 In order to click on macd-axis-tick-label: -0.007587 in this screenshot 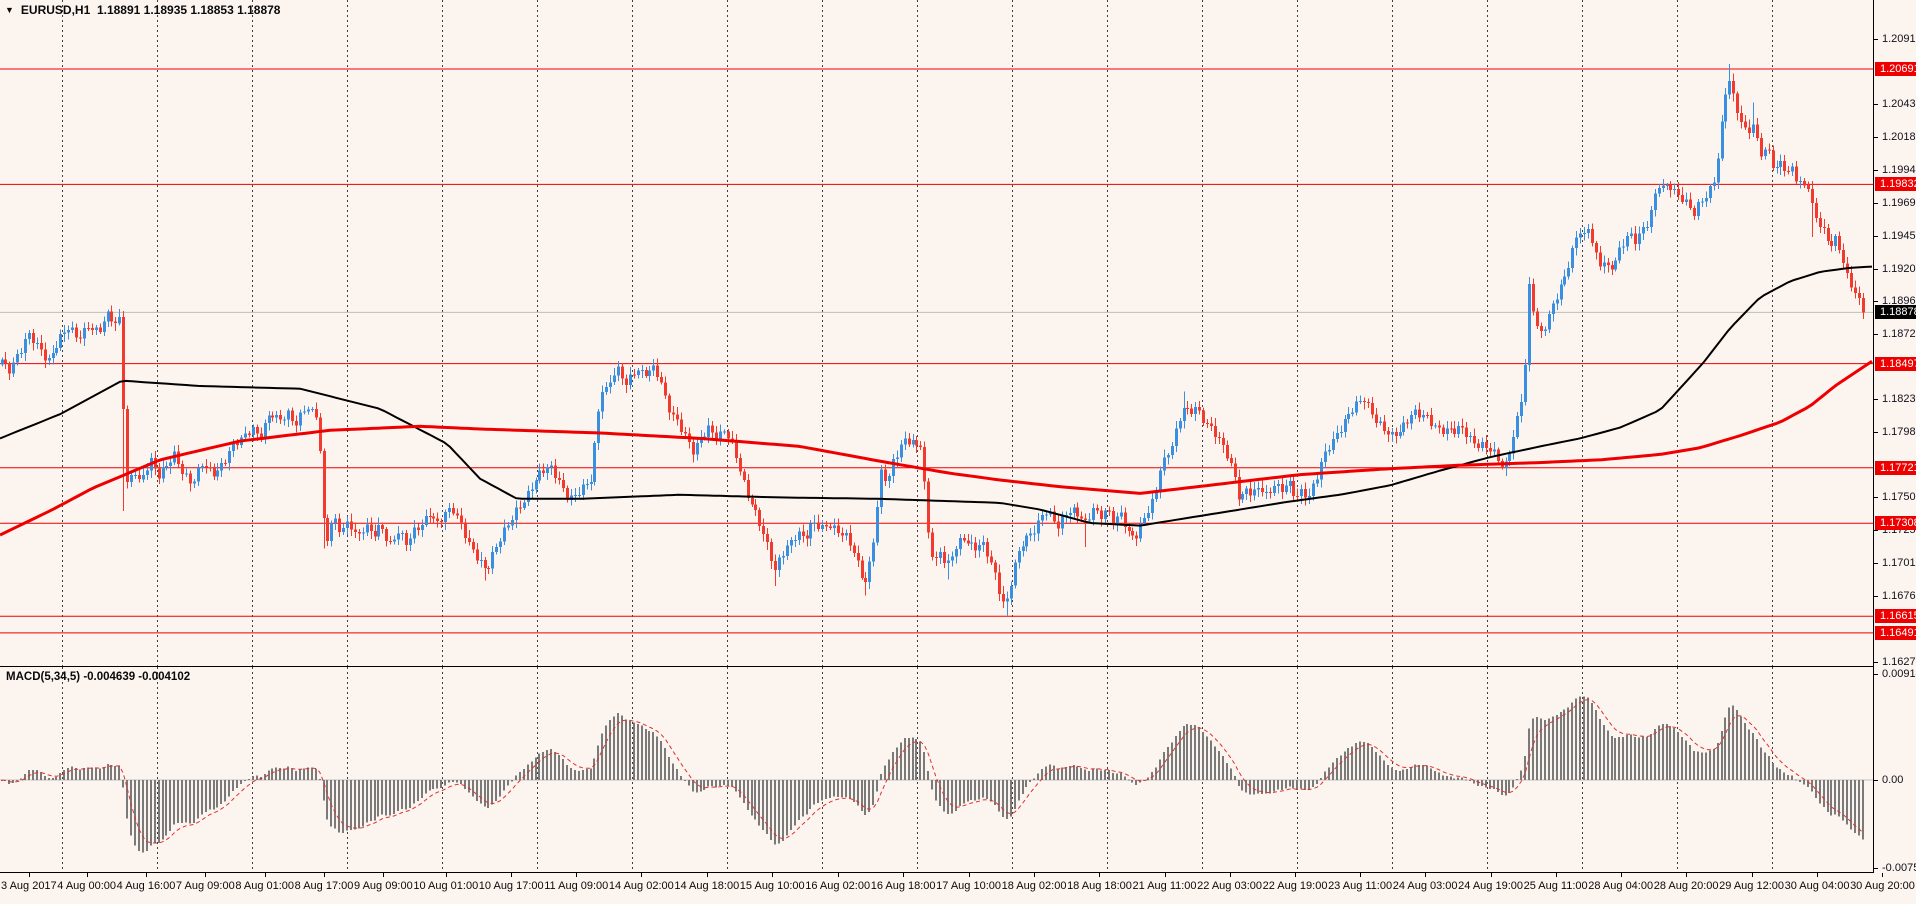, I will do `click(1895, 868)`.